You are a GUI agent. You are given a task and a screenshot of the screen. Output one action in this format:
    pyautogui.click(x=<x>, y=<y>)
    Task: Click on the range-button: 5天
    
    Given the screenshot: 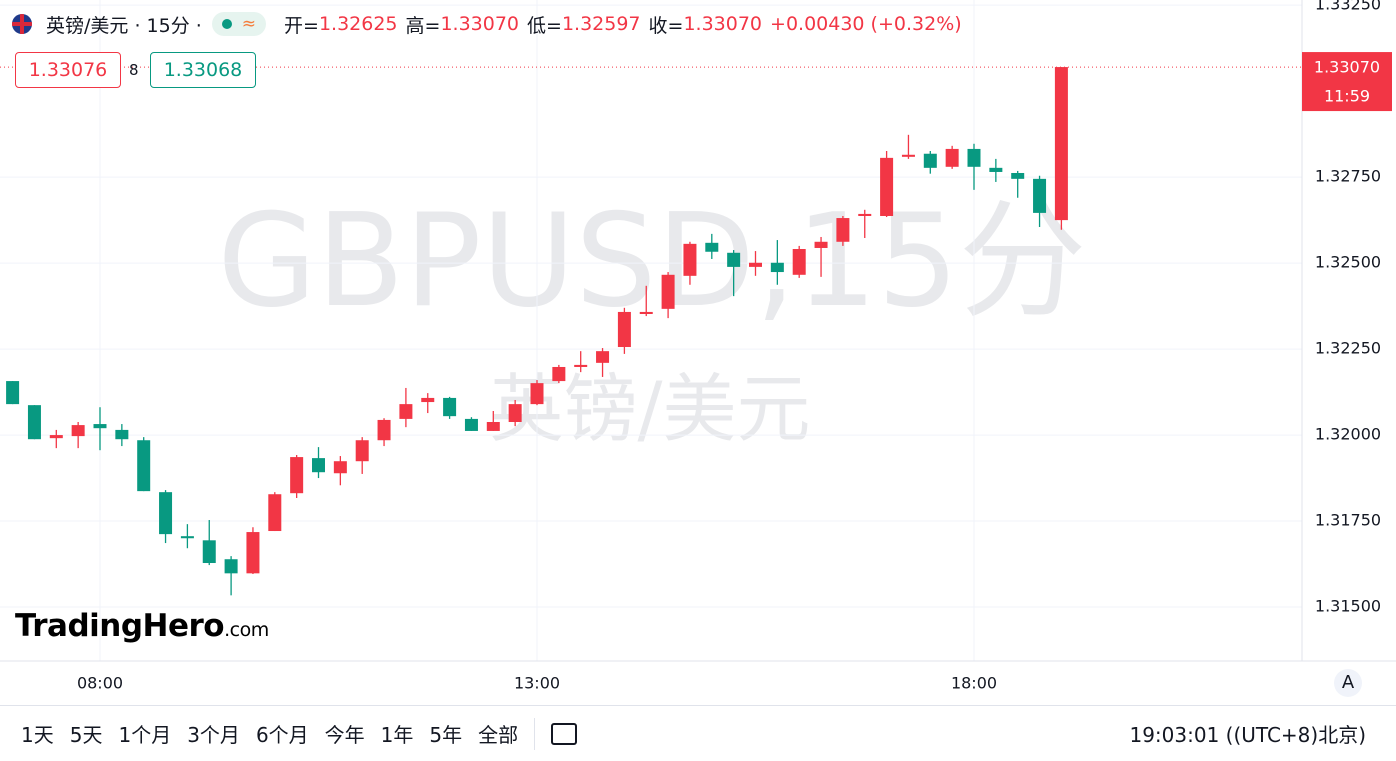 What is the action you would take?
    pyautogui.click(x=86, y=735)
    